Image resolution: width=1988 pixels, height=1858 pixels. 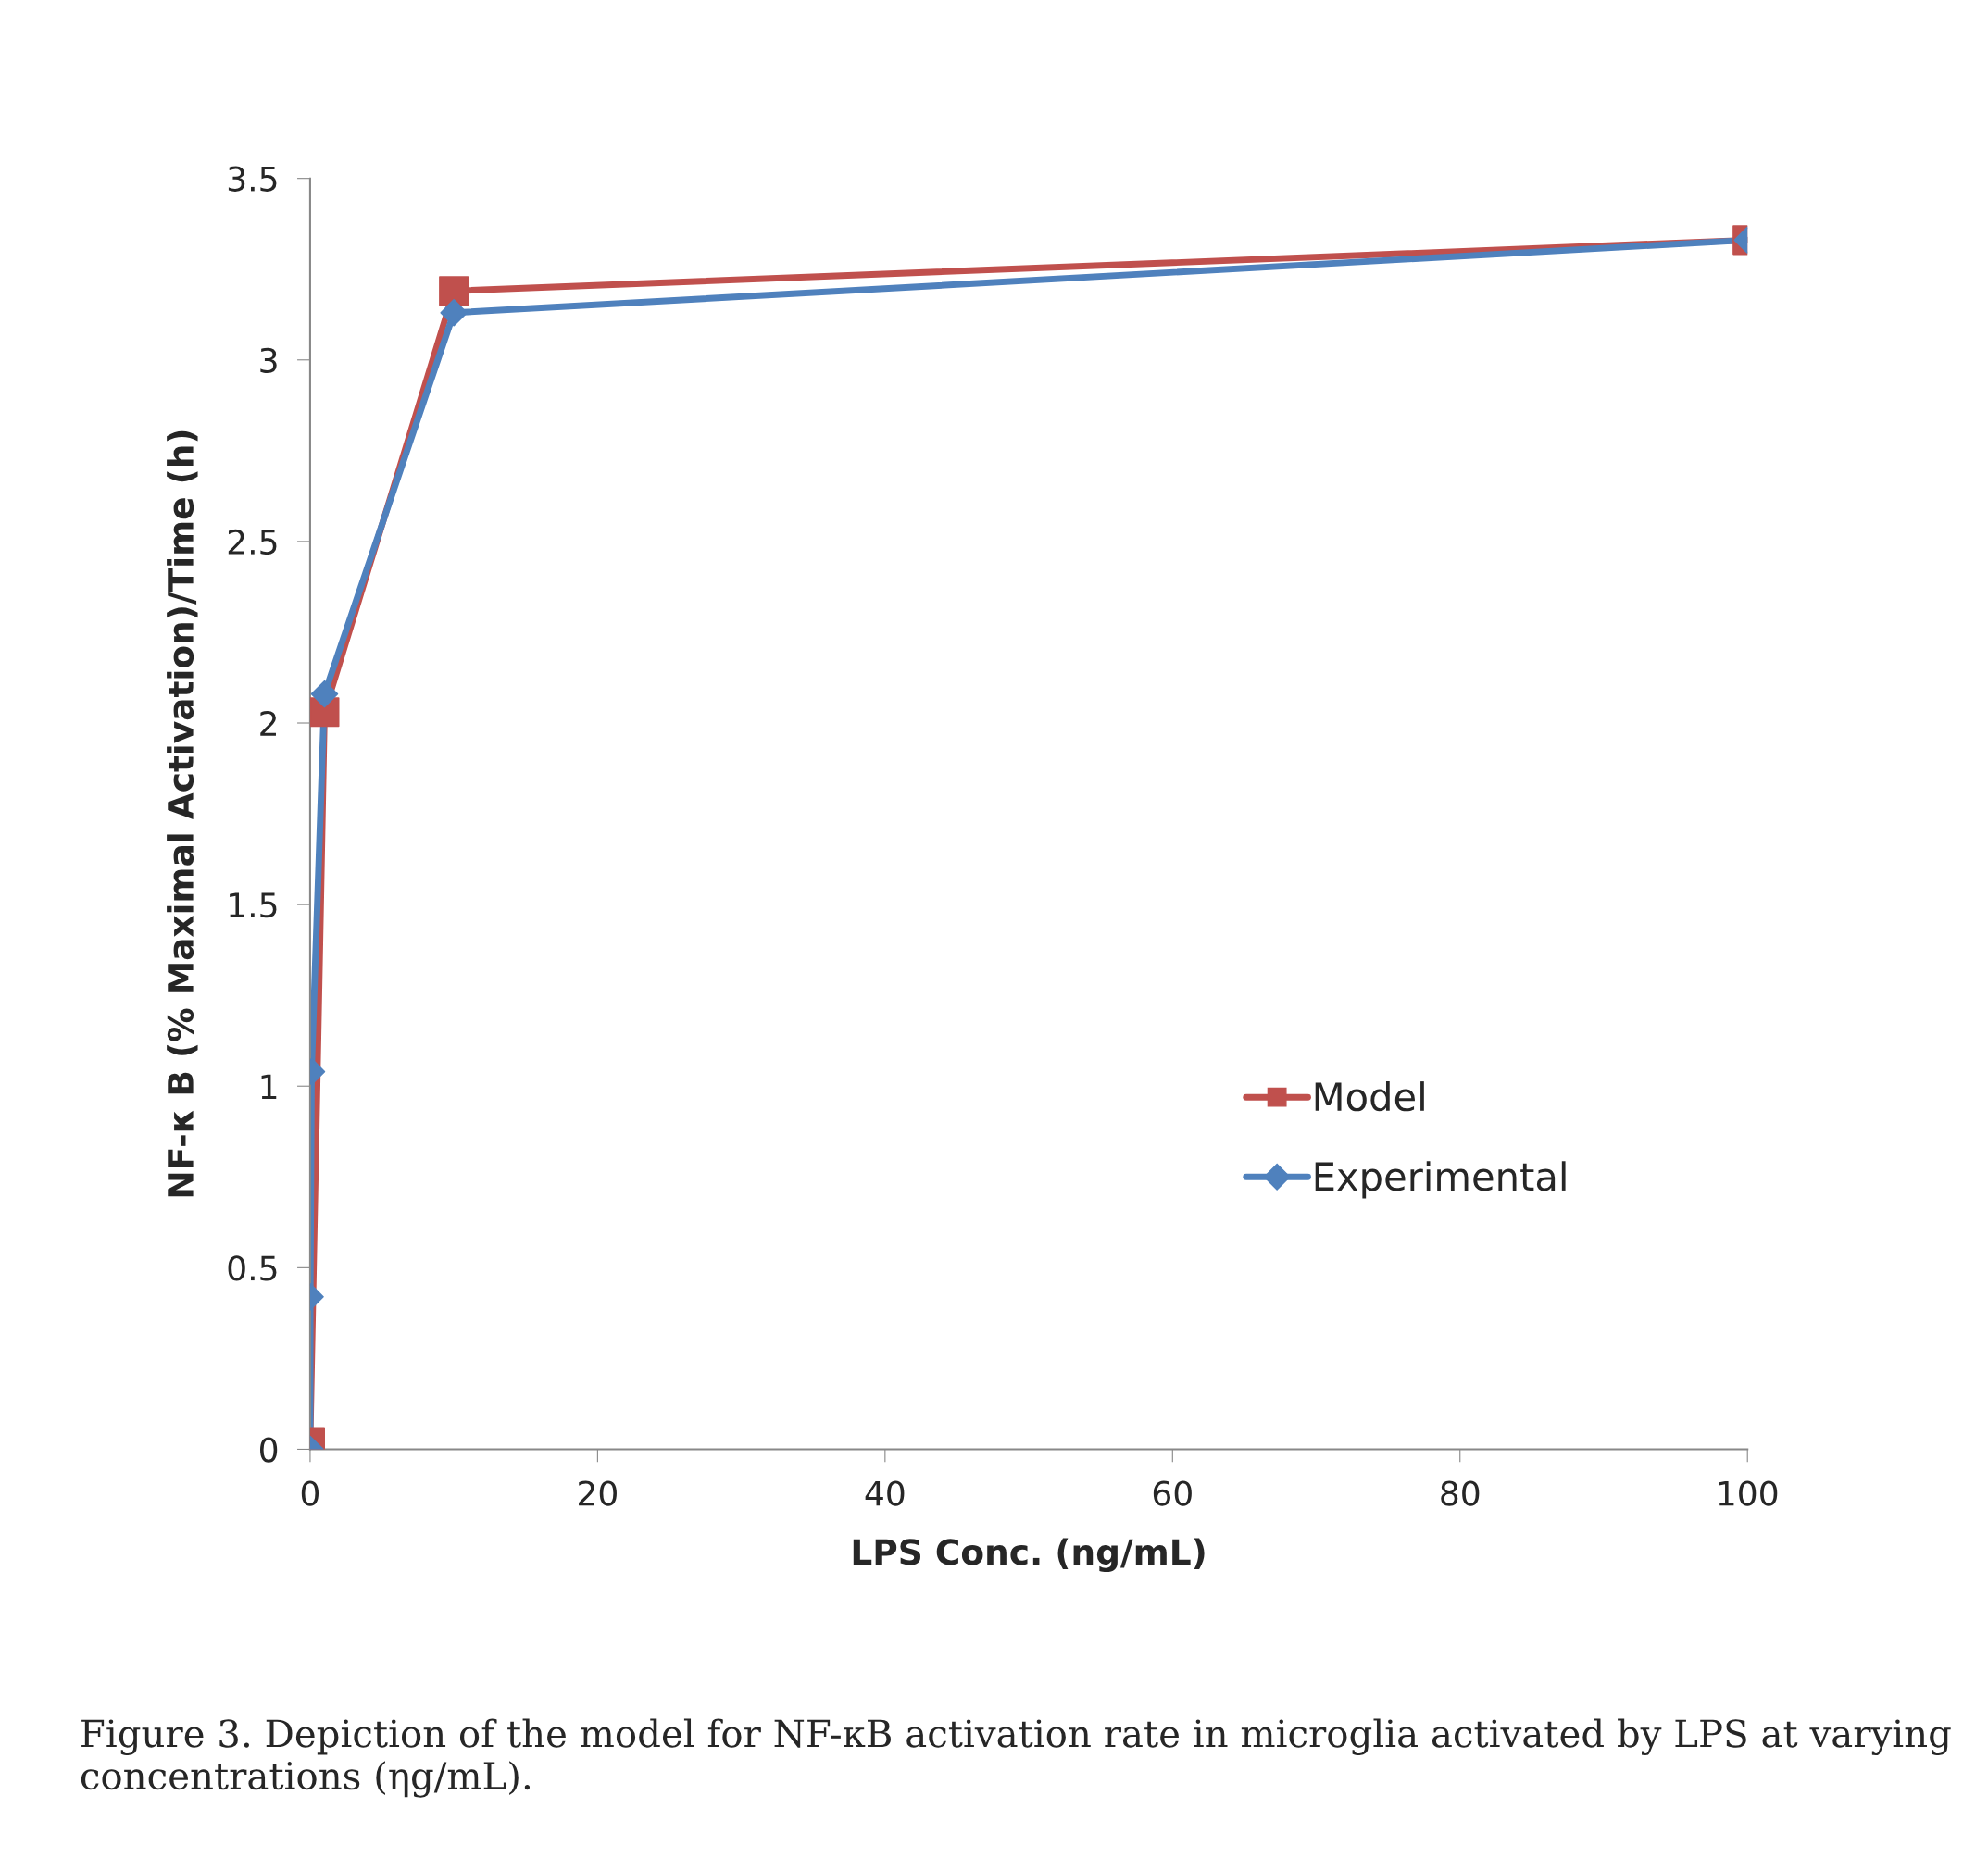 What do you see at coordinates (269, 1086) in the screenshot?
I see `y-tick-label: 1` at bounding box center [269, 1086].